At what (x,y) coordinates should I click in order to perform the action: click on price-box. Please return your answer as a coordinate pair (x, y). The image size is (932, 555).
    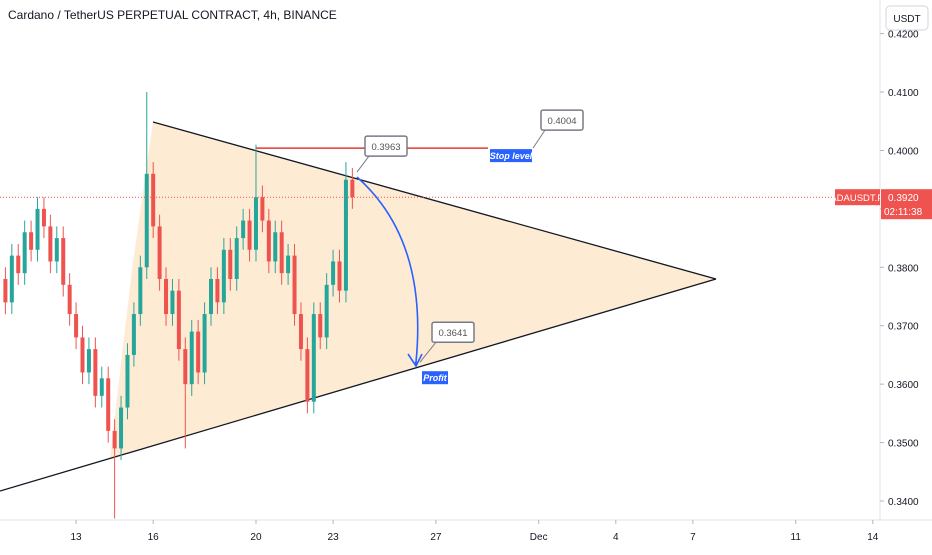
    Looking at the image, I should click on (906, 204).